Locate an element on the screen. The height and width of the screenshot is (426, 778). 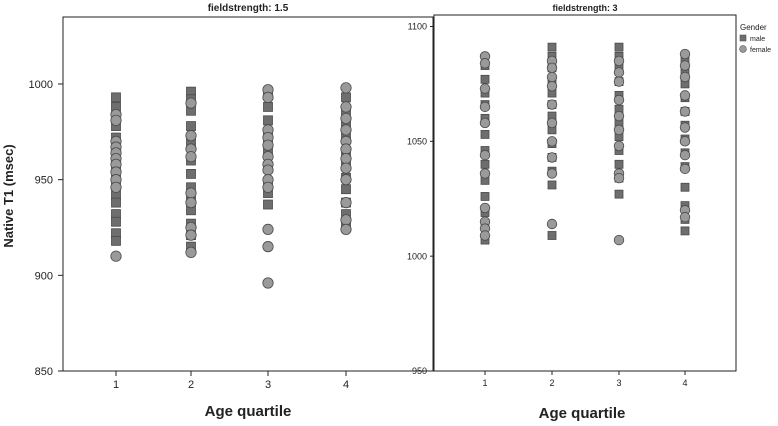
y-axis-label: Native T1 (msec) is located at coordinates (8, 195).